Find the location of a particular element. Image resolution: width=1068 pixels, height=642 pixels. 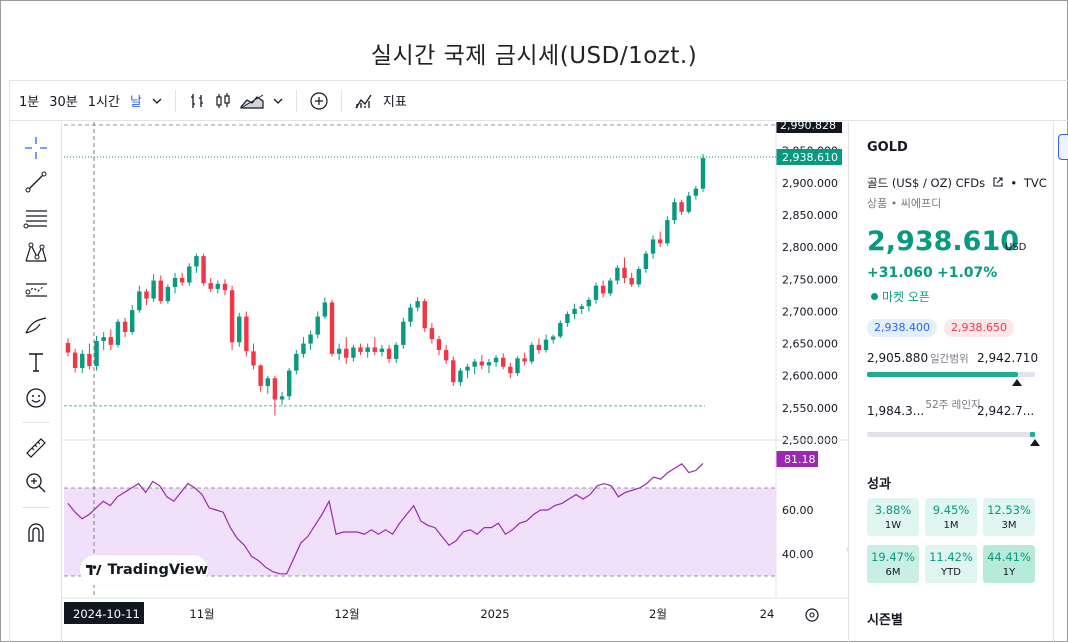

watchlist-tab-icon is located at coordinates (1063, 147).